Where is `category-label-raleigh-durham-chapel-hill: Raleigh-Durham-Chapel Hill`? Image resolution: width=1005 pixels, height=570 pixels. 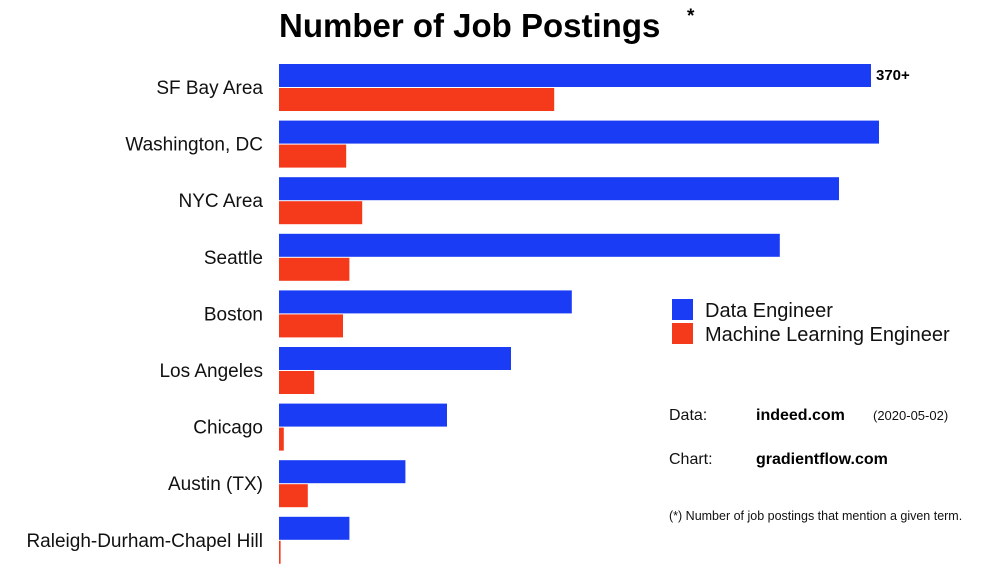 category-label-raleigh-durham-chapel-hill: Raleigh-Durham-Chapel Hill is located at coordinates (144, 541).